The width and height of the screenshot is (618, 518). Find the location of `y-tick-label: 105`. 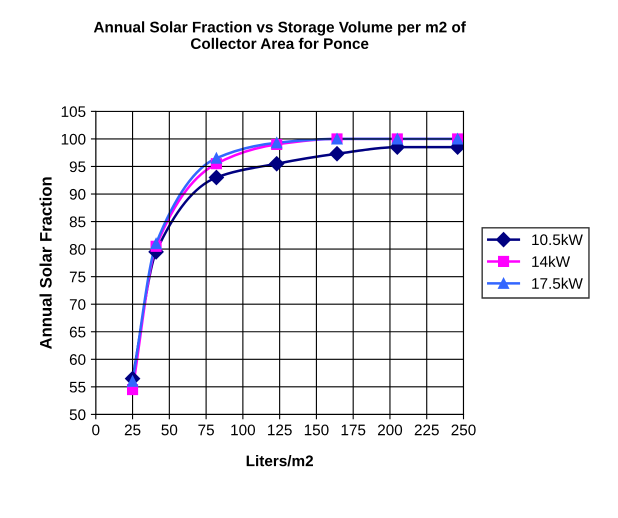

y-tick-label: 105 is located at coordinates (74, 112).